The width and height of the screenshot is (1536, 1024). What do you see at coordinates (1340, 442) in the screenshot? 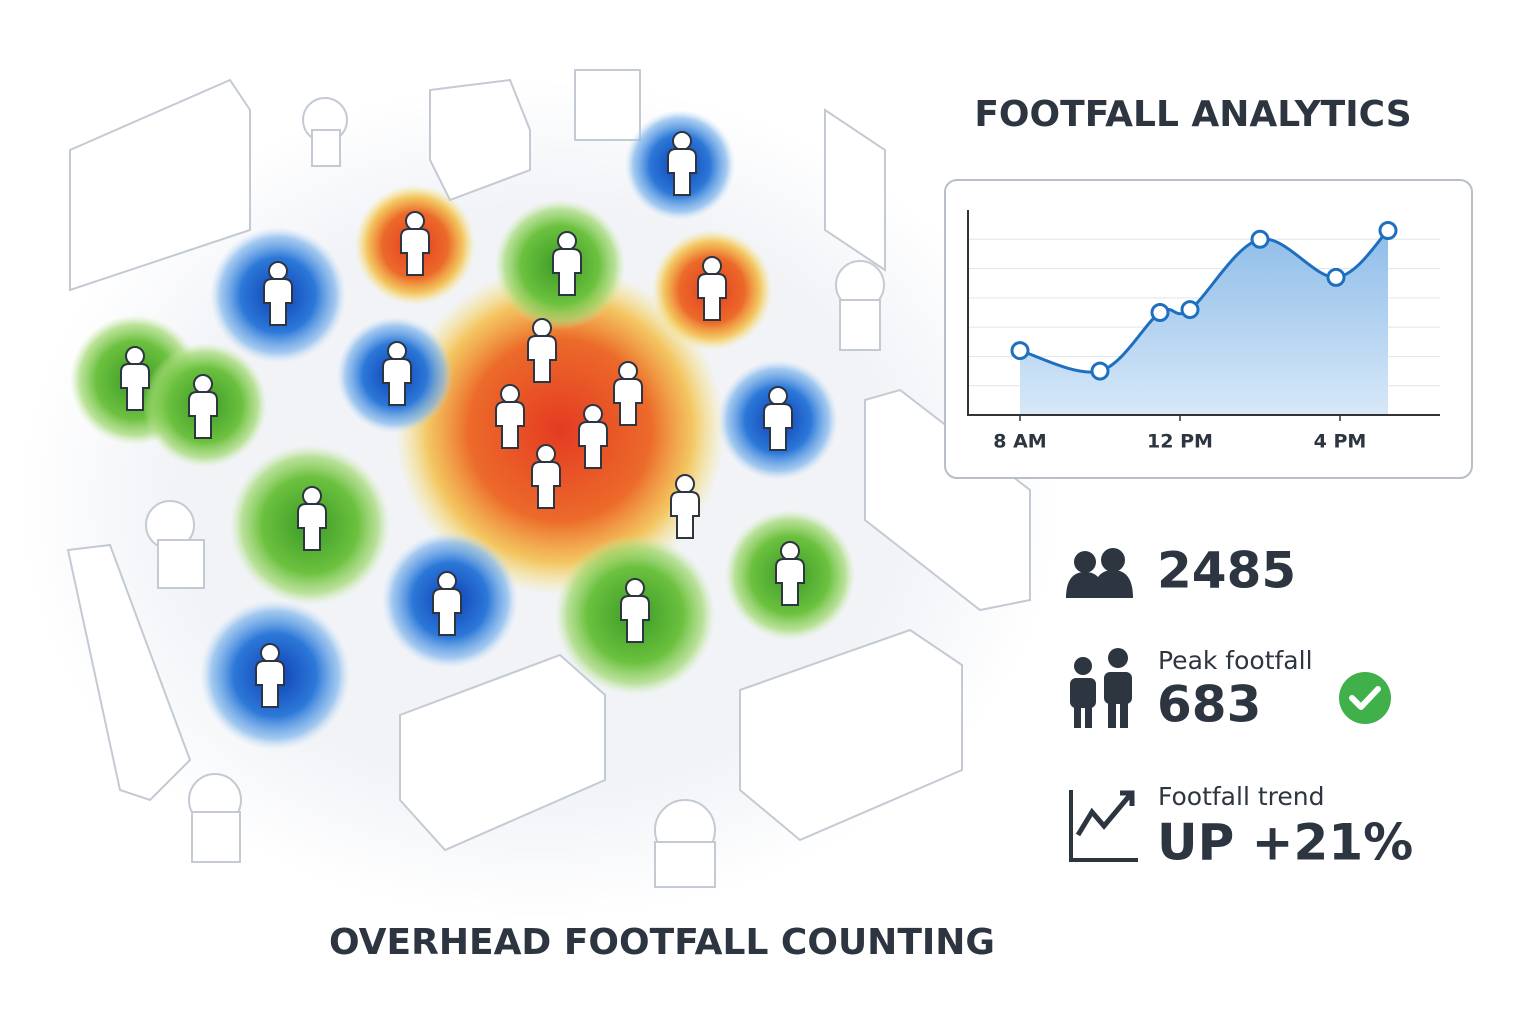
I see `x-tick-label: 4 PM` at bounding box center [1340, 442].